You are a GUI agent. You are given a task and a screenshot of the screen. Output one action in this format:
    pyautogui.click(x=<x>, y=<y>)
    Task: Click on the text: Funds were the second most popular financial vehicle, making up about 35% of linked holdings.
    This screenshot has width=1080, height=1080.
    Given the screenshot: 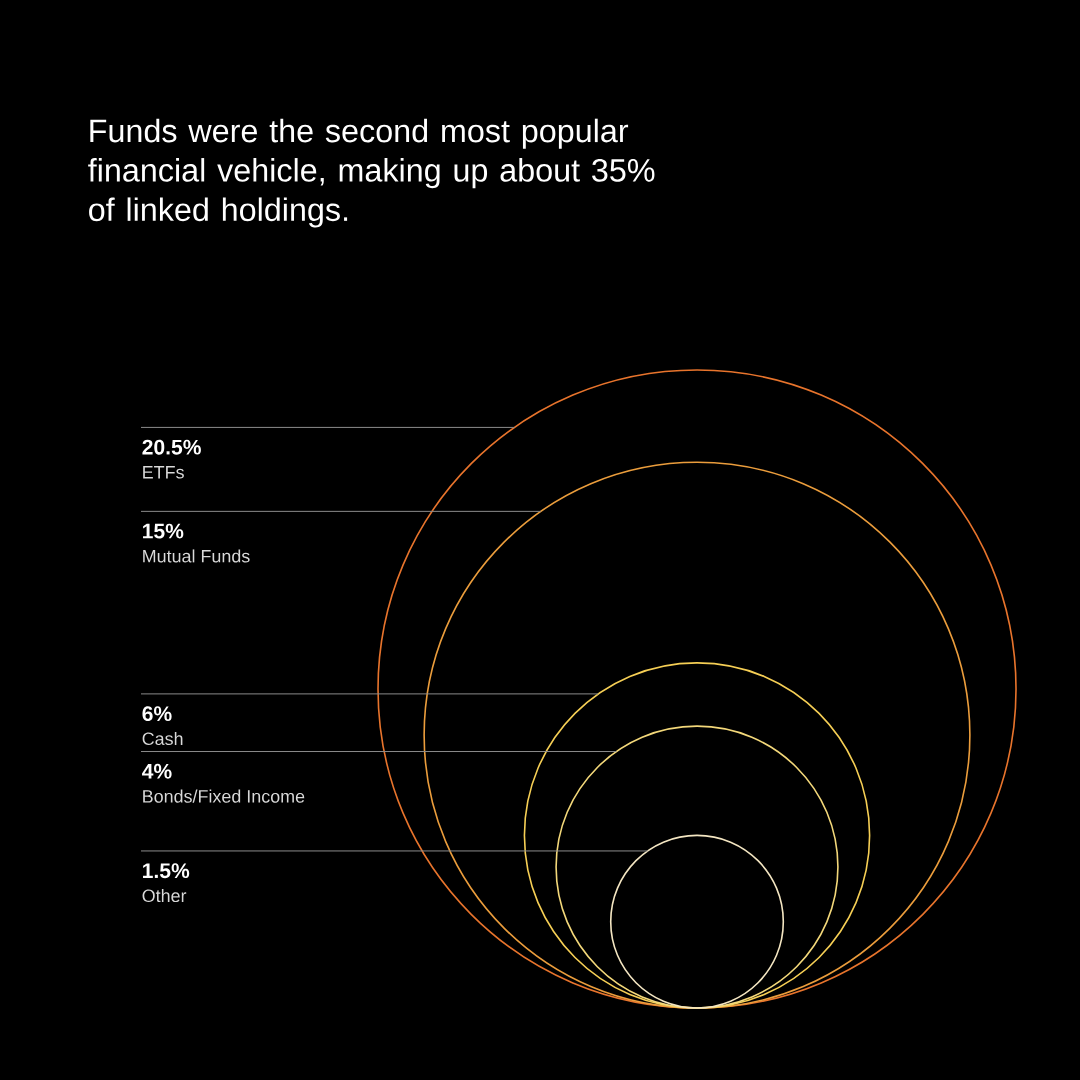 What is the action you would take?
    pyautogui.click(x=371, y=173)
    